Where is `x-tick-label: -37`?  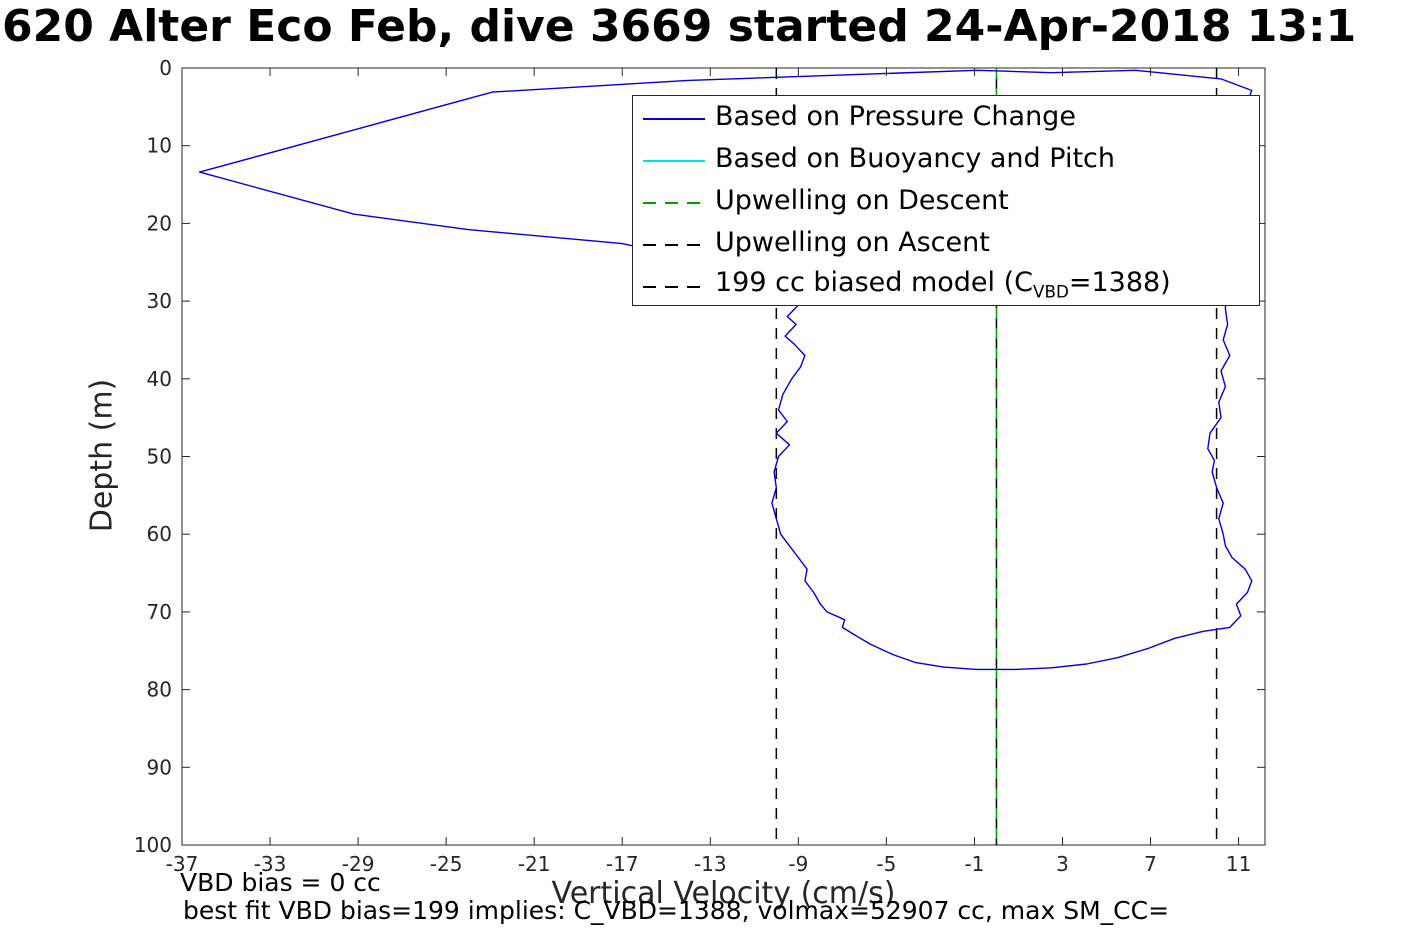 x-tick-label: -37 is located at coordinates (182, 864).